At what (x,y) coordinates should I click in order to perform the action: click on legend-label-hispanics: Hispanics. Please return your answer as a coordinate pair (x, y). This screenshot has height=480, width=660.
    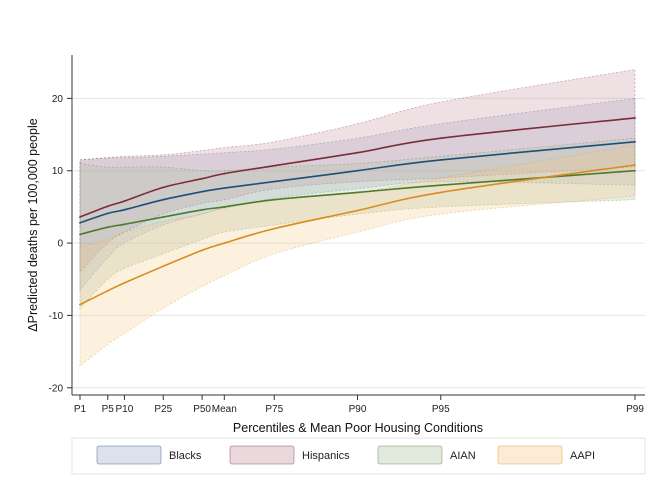
    Looking at the image, I should click on (326, 456).